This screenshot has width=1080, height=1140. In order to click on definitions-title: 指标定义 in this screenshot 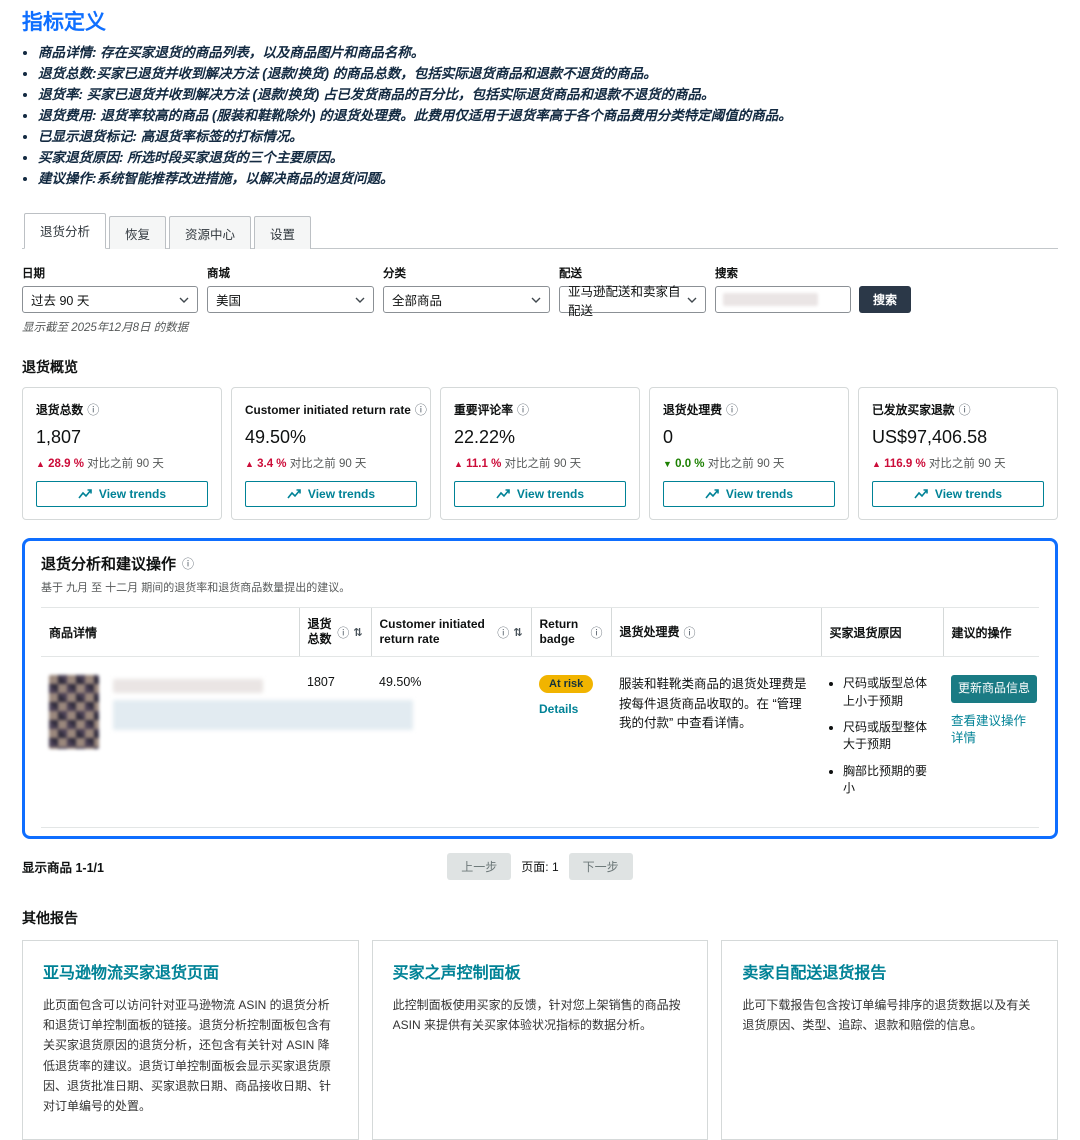, I will do `click(64, 22)`.